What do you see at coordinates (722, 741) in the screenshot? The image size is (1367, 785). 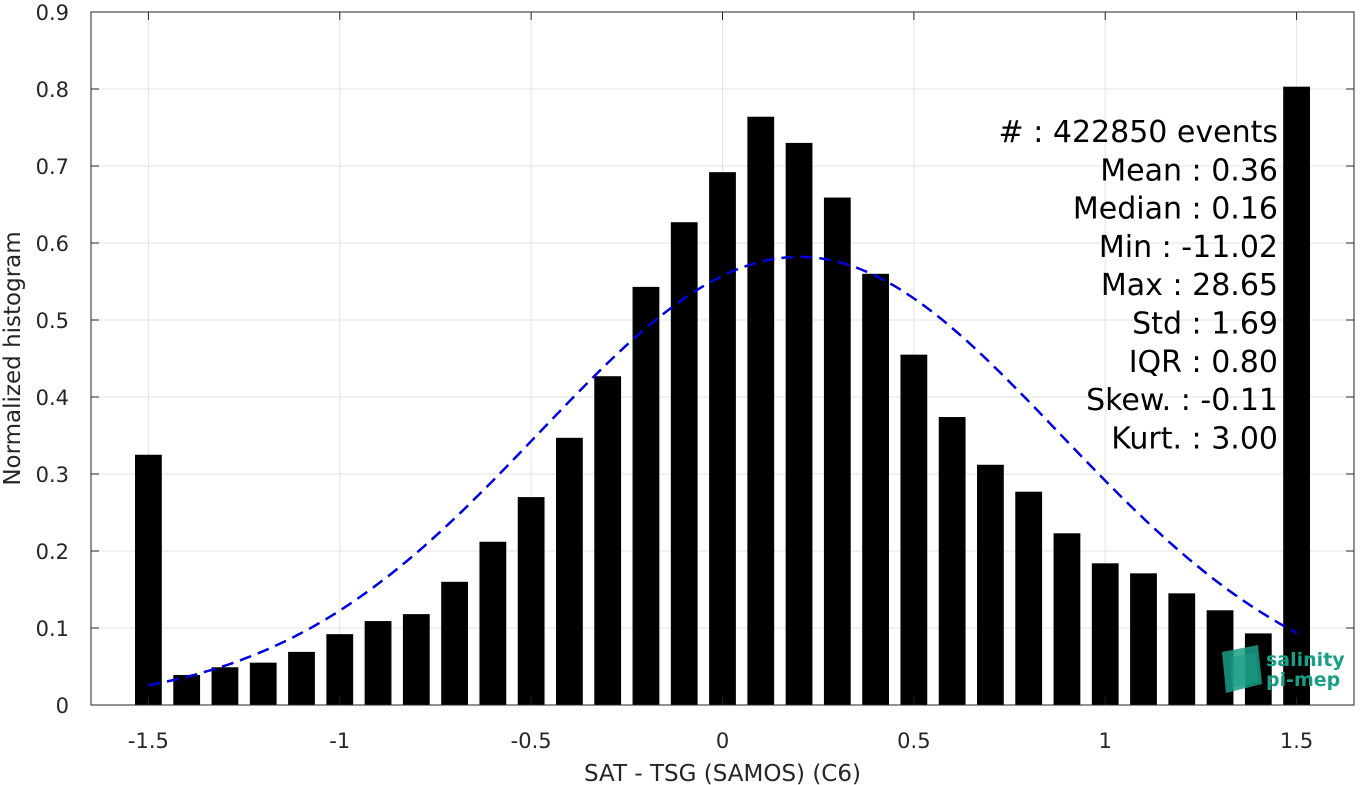 I see `x-tick-label: 0` at bounding box center [722, 741].